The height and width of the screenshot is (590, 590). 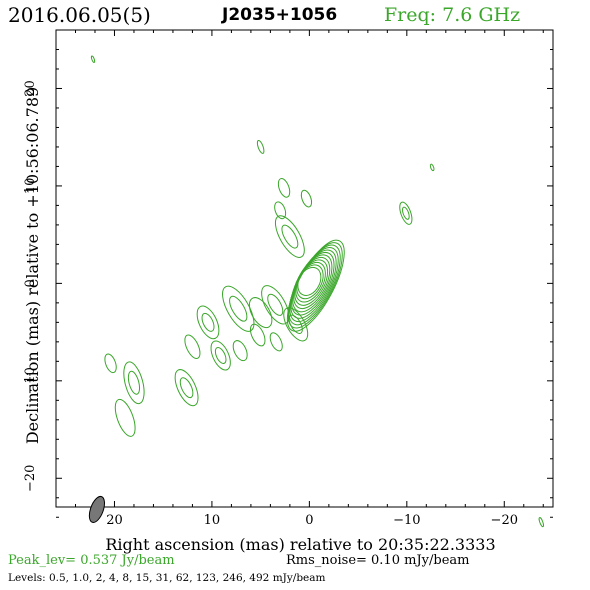 I want to click on source-name: J2035+1056, so click(x=280, y=15).